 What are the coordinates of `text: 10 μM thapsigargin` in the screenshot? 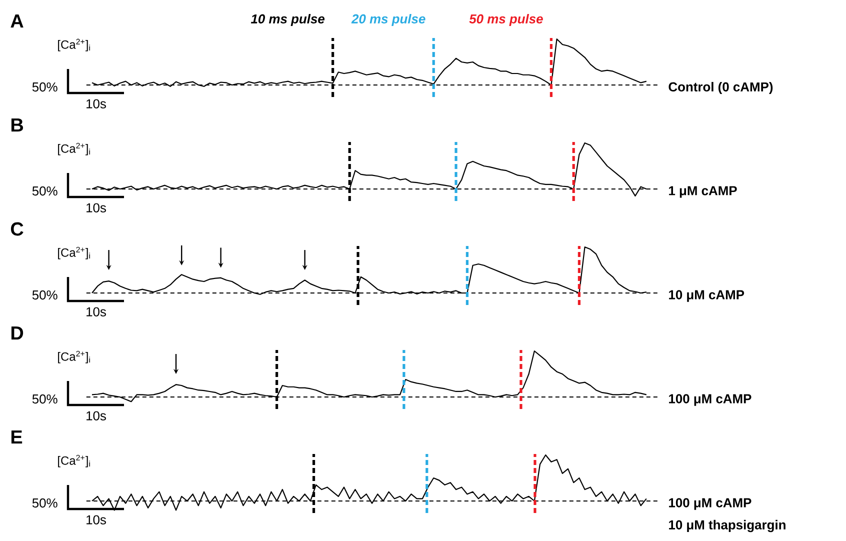 It's located at (727, 526).